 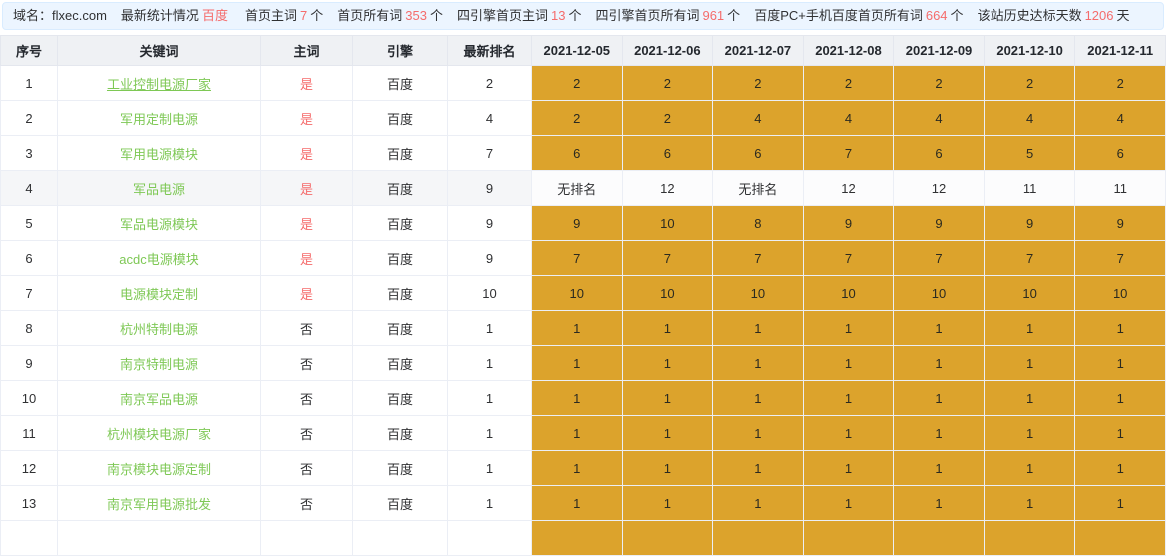 I want to click on table-row: 10 南京军品电源否百度 1 1 1 1 1 1 1 1, so click(x=583, y=398).